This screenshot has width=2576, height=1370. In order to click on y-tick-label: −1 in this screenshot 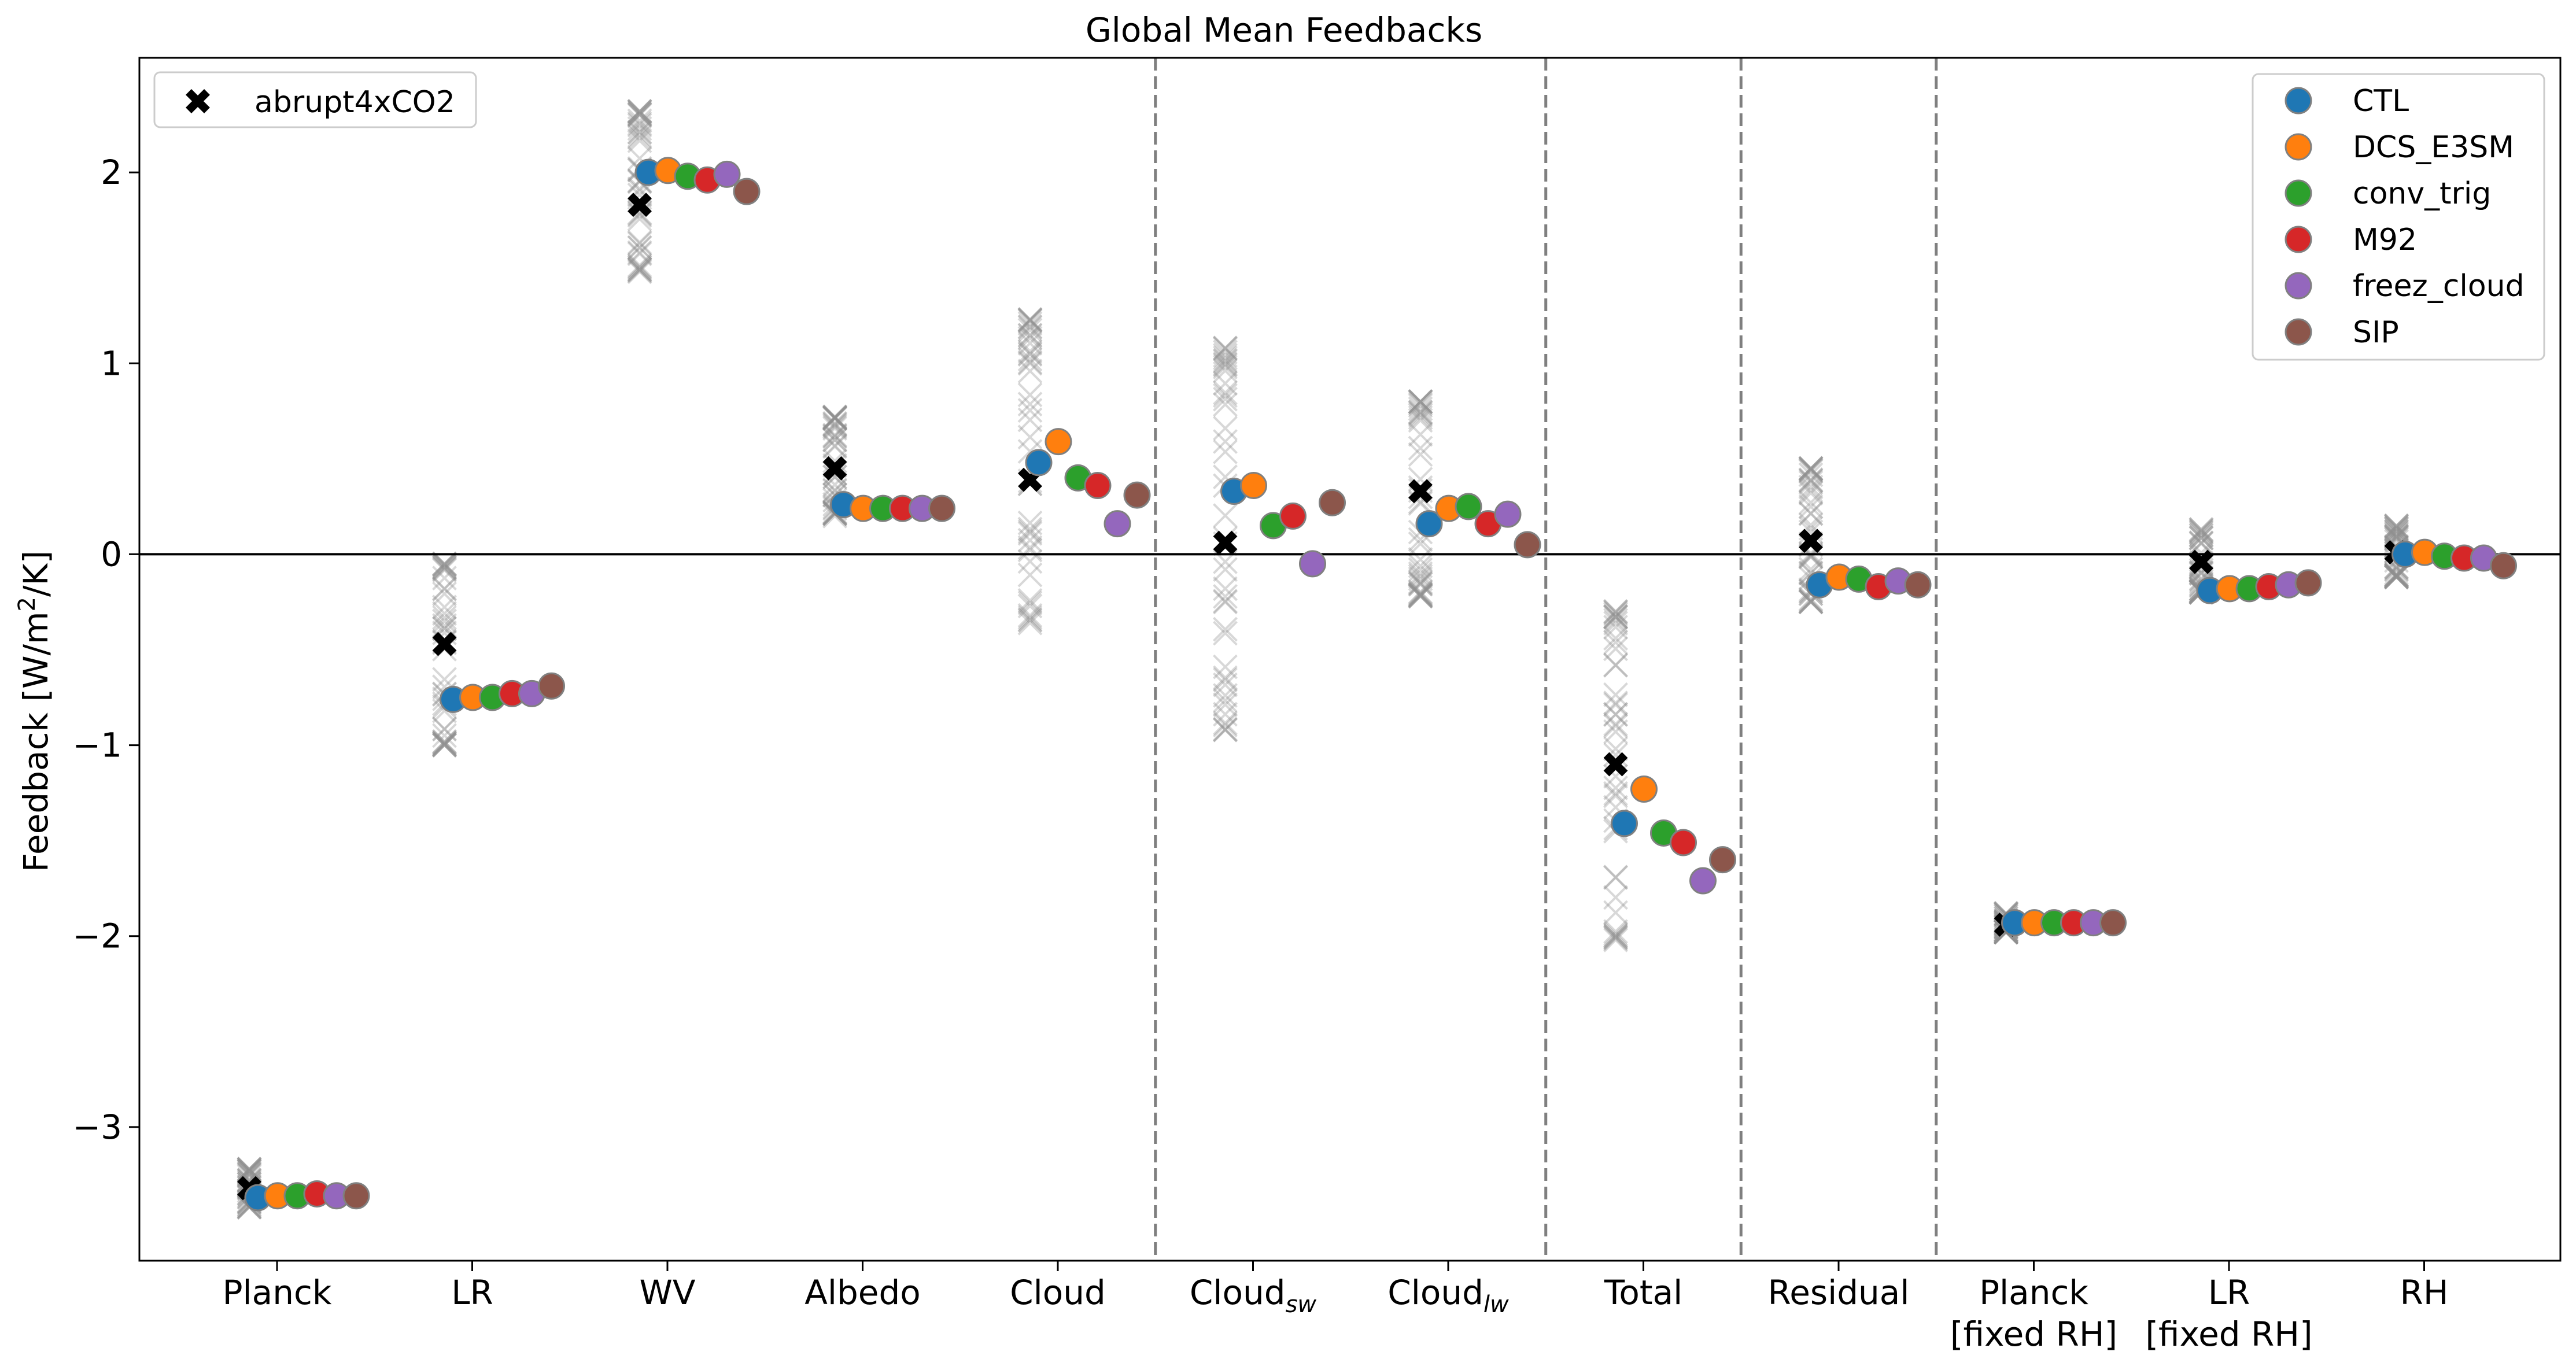, I will do `click(98, 745)`.